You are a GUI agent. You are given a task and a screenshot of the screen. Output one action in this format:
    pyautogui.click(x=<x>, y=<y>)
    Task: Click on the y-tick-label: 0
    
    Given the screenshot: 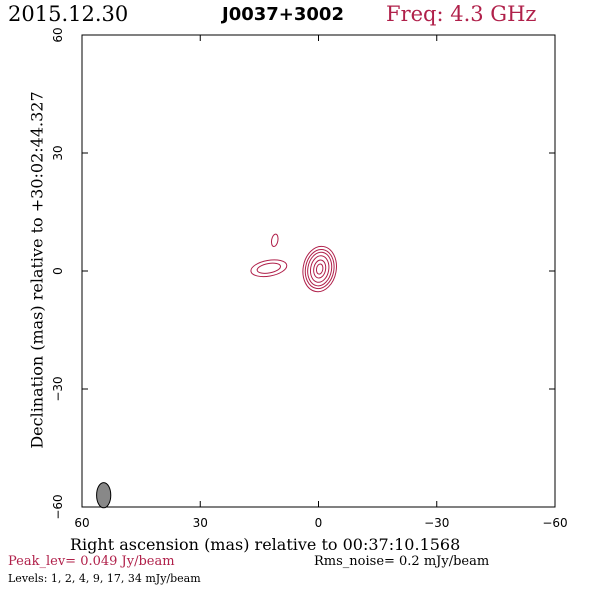 What is the action you would take?
    pyautogui.click(x=58, y=271)
    